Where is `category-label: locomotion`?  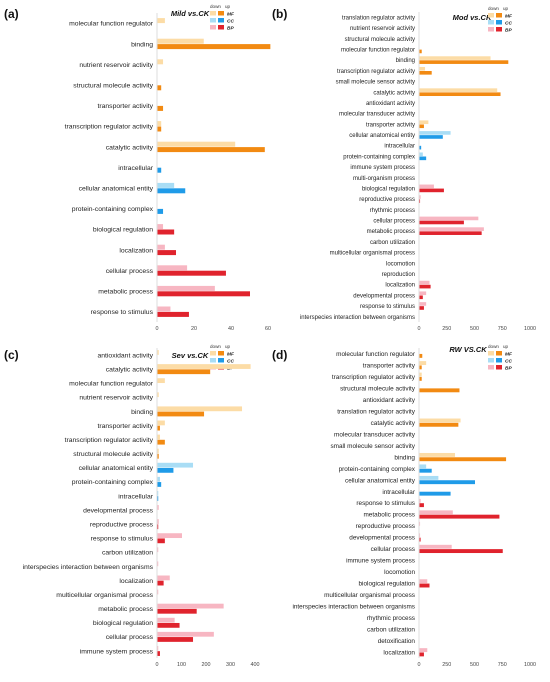 category-label: locomotion is located at coordinates (400, 264).